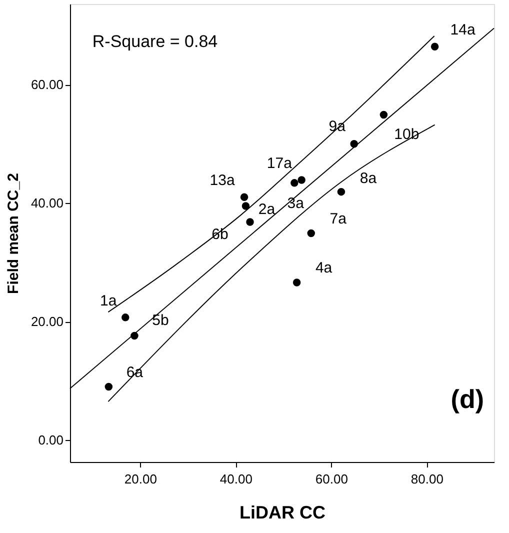 Image resolution: width=509 pixels, height=533 pixels. What do you see at coordinates (279, 163) in the screenshot?
I see `annotation: 17a` at bounding box center [279, 163].